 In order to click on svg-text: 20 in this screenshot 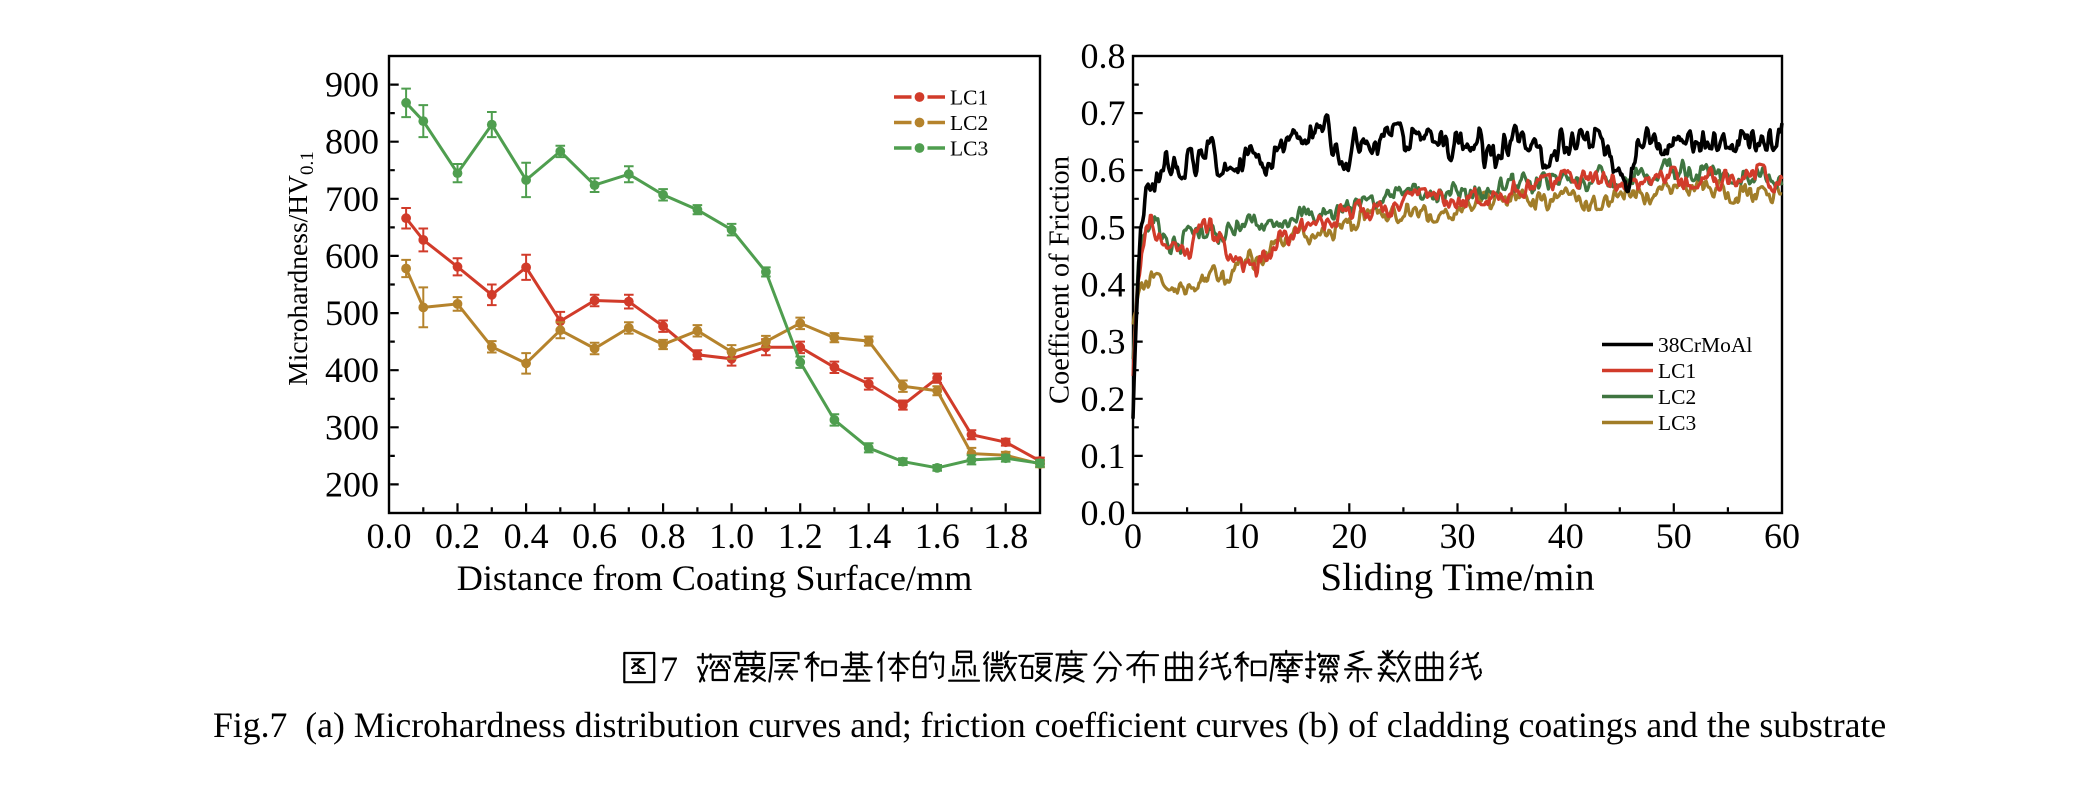, I will do `click(1349, 536)`.